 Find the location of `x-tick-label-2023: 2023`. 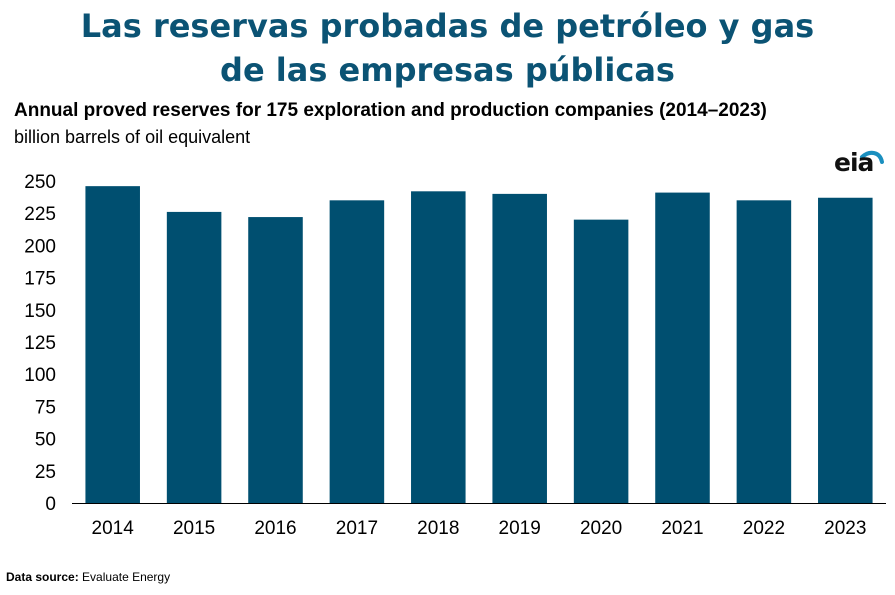

x-tick-label-2023: 2023 is located at coordinates (845, 528).